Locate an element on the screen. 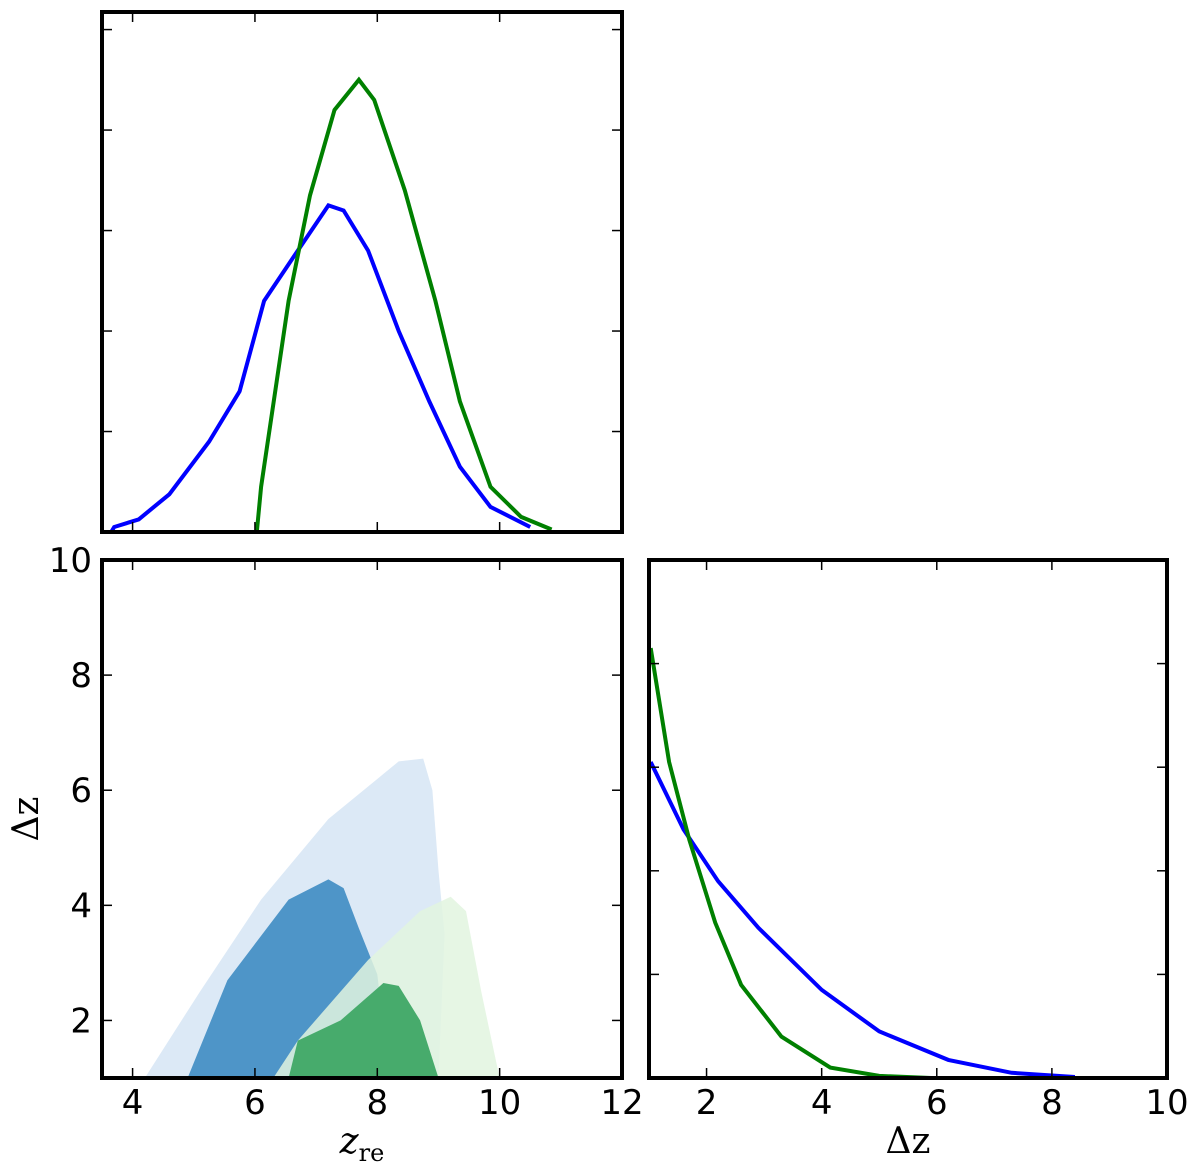 This screenshot has height=1163, width=1200. y-tick-label: 4 is located at coordinates (81, 906).